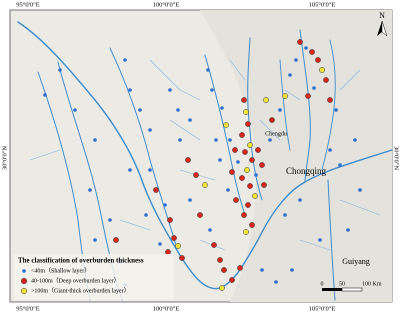 Image resolution: width=400 pixels, height=316 pixels. Describe the element at coordinates (352, 289) in the screenshot. I see `scale-segment` at that location.